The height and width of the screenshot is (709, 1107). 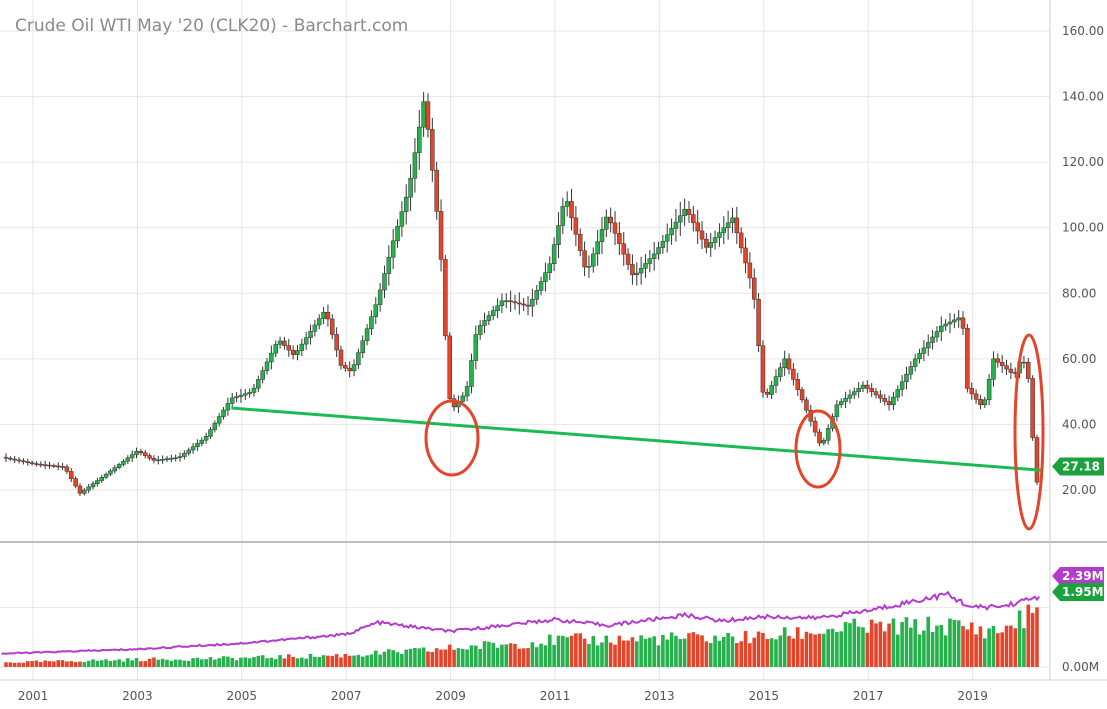 I want to click on x-tick-label: 2009, so click(x=450, y=696).